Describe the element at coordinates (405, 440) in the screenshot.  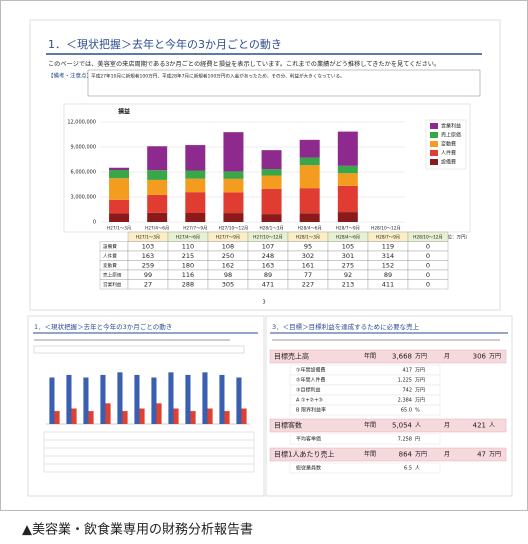
I see `target-cell: 7,258` at that location.